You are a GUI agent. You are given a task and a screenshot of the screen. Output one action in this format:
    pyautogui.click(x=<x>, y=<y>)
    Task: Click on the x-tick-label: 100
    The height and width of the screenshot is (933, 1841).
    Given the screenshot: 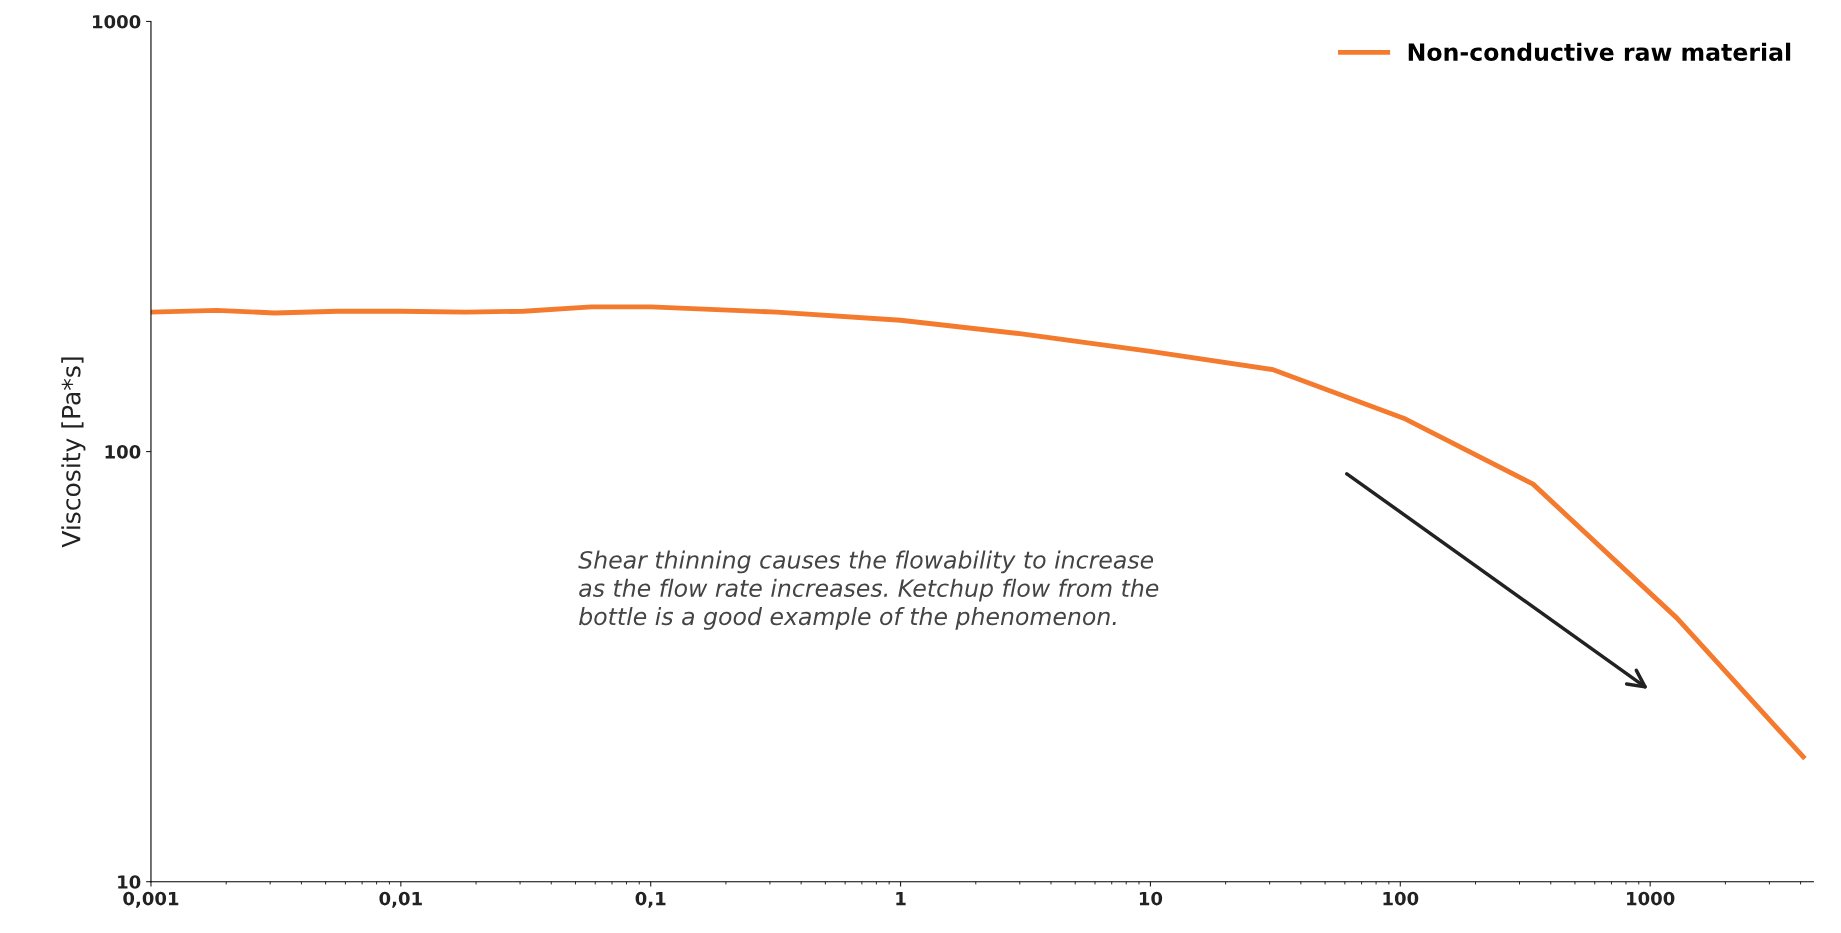 What is the action you would take?
    pyautogui.click(x=1401, y=898)
    